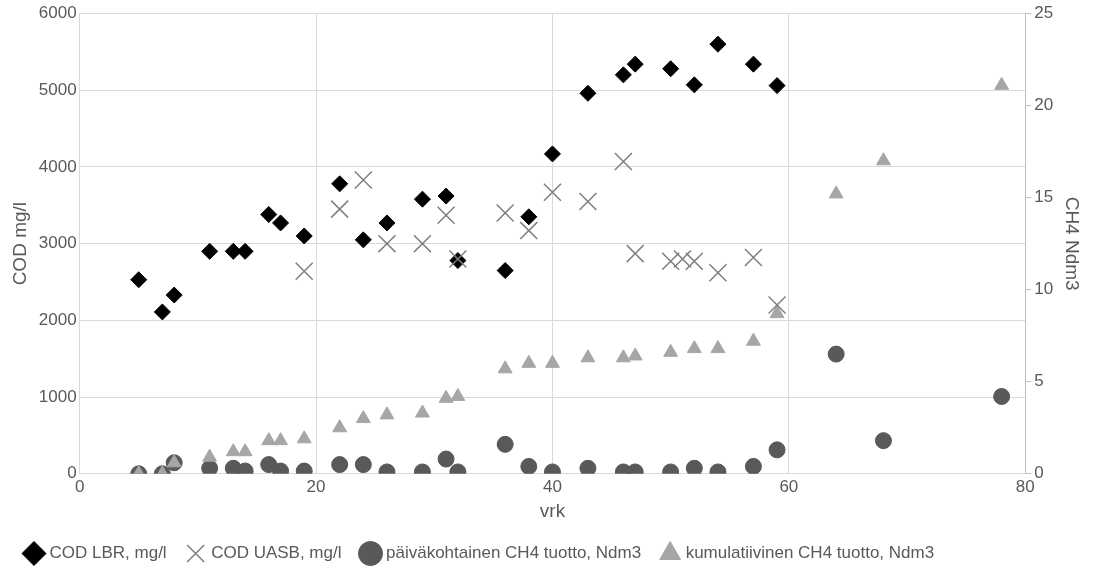 The height and width of the screenshot is (572, 1097). I want to click on y-tick-label: 0, so click(72, 473).